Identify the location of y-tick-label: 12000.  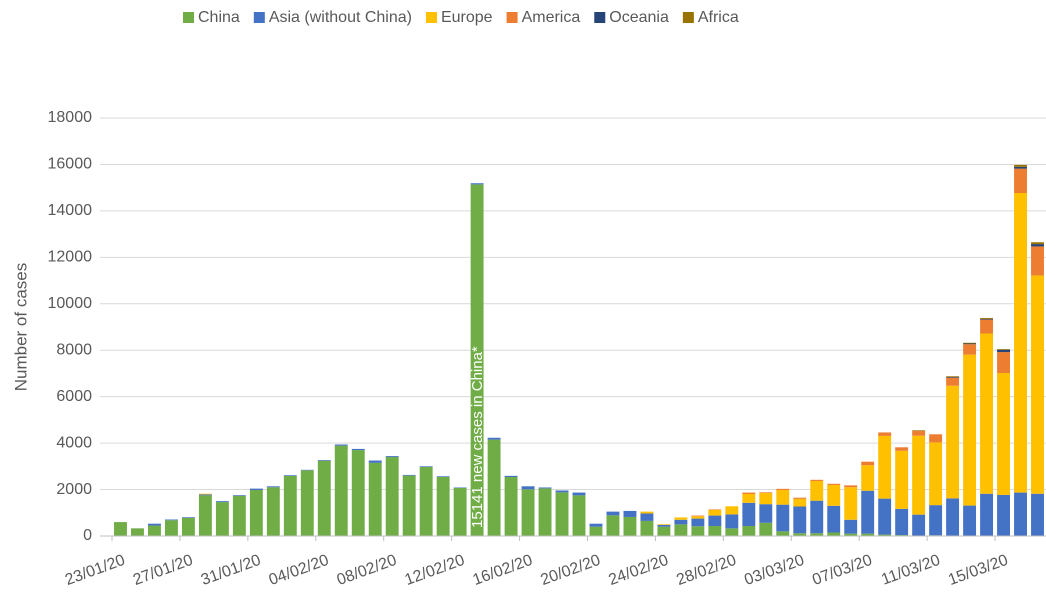
(70, 257).